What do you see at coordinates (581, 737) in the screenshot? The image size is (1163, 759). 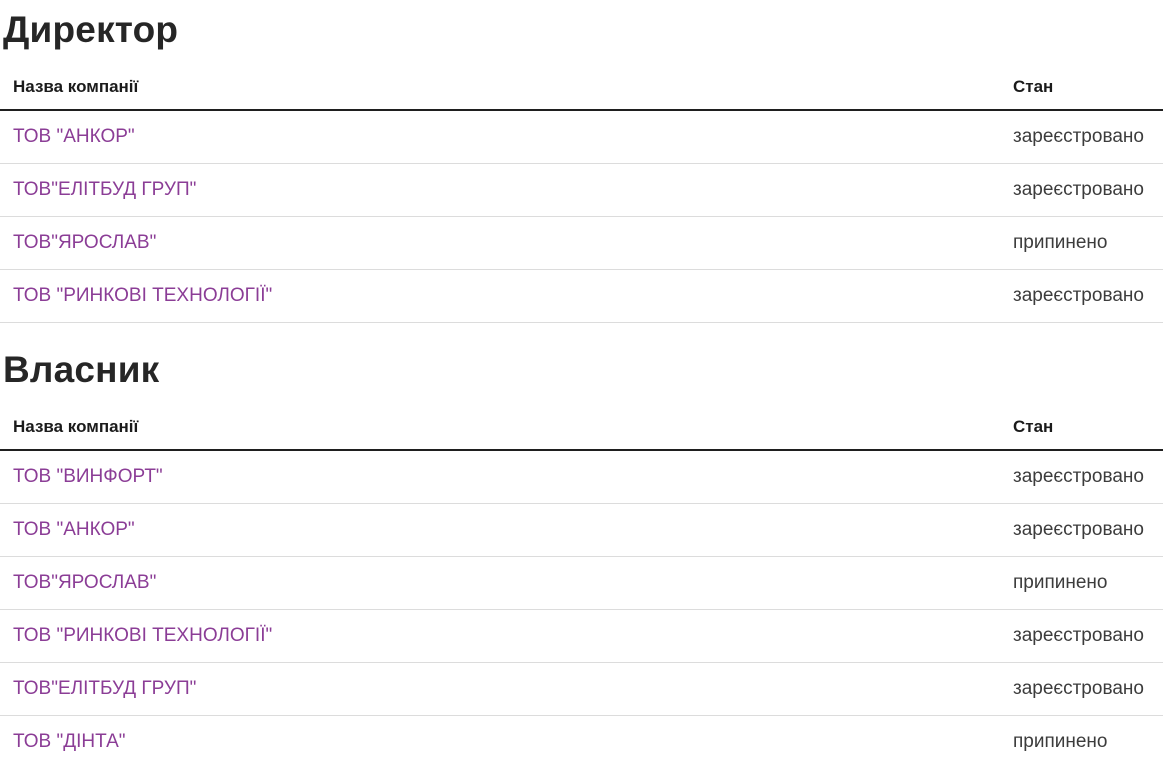 I see `table-row: ТОВ "ДІНТА" припинено` at bounding box center [581, 737].